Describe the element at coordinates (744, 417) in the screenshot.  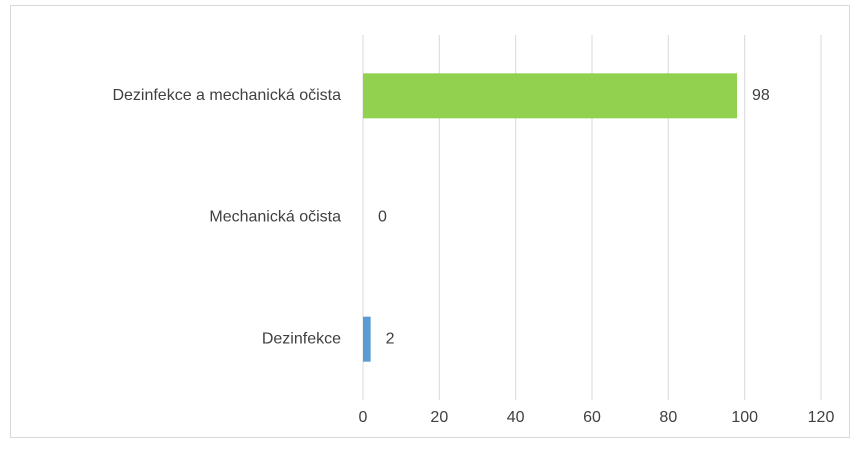
I see `x-tick-label: 100` at that location.